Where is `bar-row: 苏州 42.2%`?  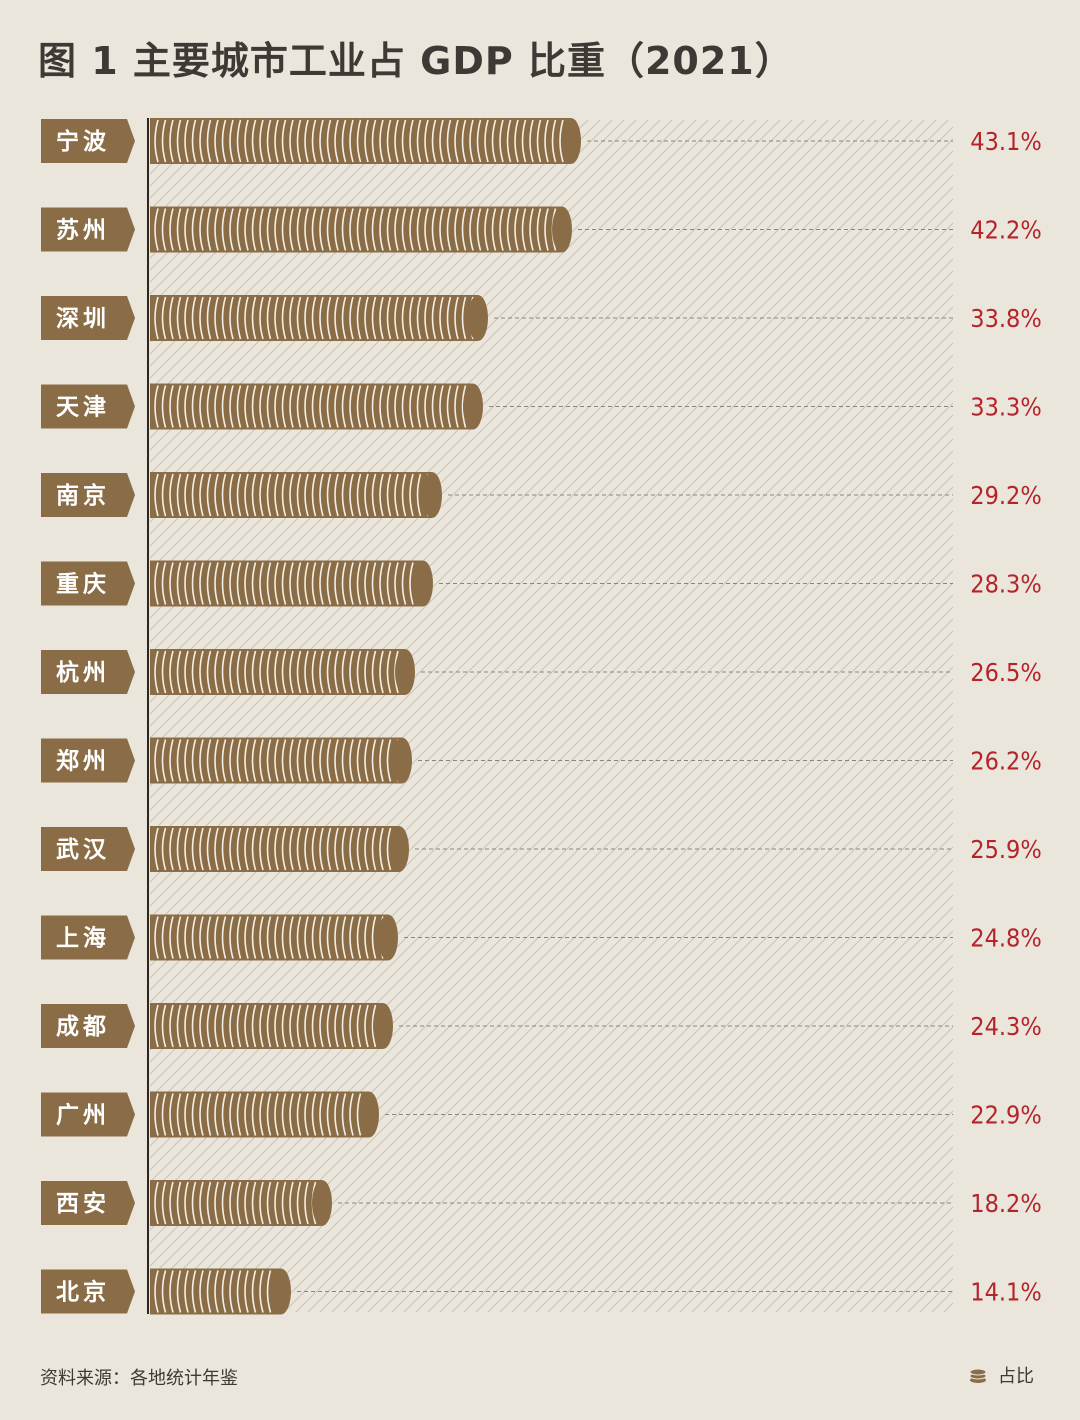 bar-row: 苏州 42.2% is located at coordinates (541, 229).